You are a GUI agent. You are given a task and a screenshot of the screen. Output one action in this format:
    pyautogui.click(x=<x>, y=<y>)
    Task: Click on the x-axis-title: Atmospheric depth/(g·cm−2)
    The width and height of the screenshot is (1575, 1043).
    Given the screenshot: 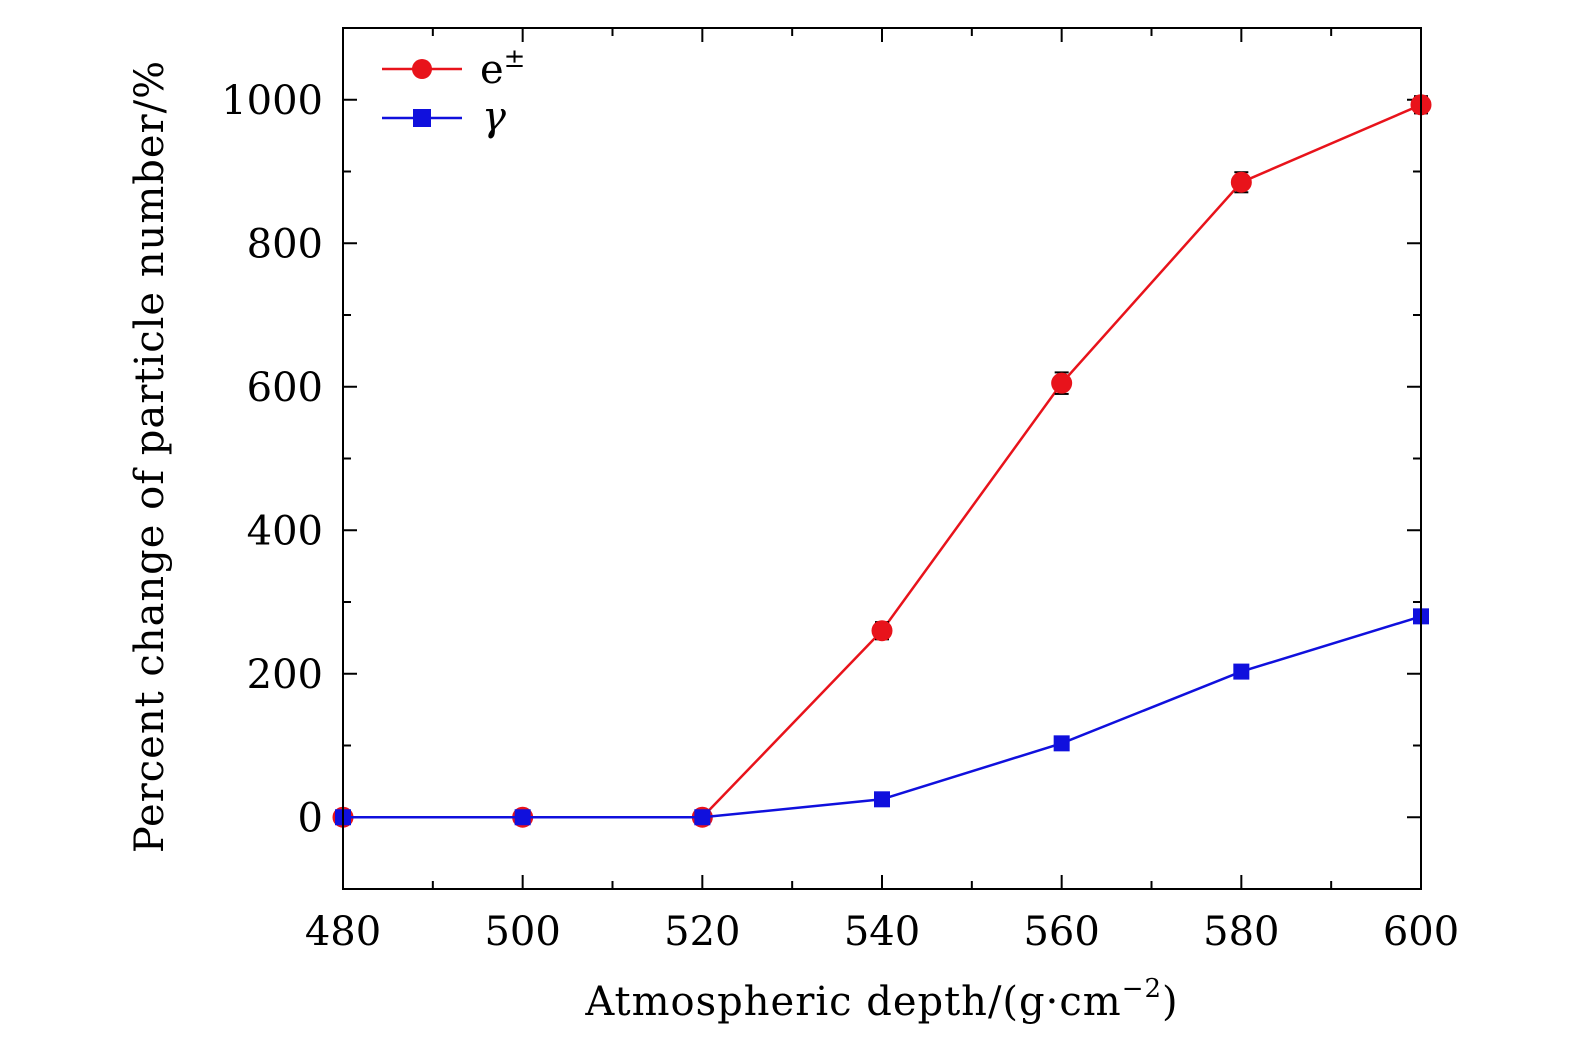 What is the action you would take?
    pyautogui.click(x=881, y=999)
    